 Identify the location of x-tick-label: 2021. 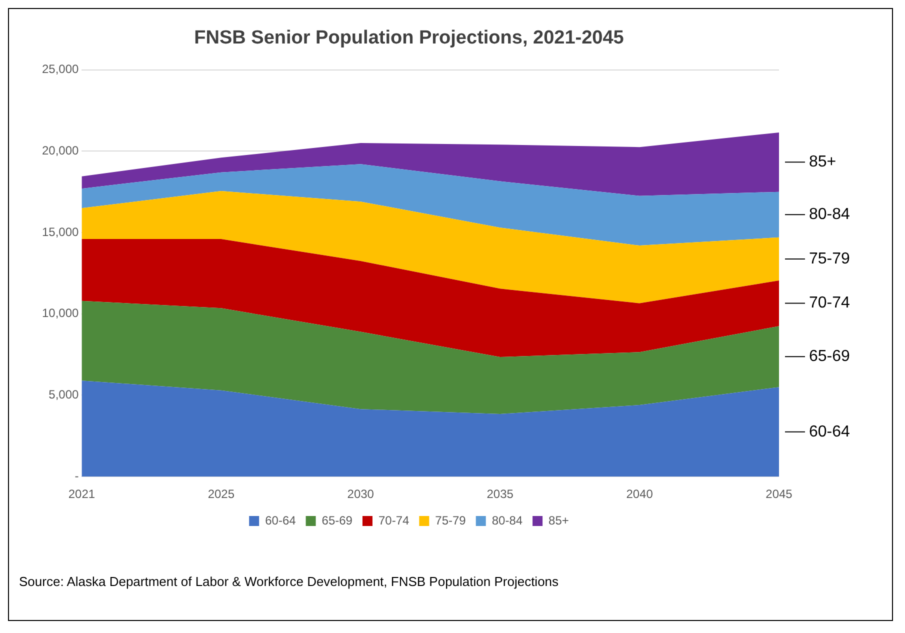
(82, 494).